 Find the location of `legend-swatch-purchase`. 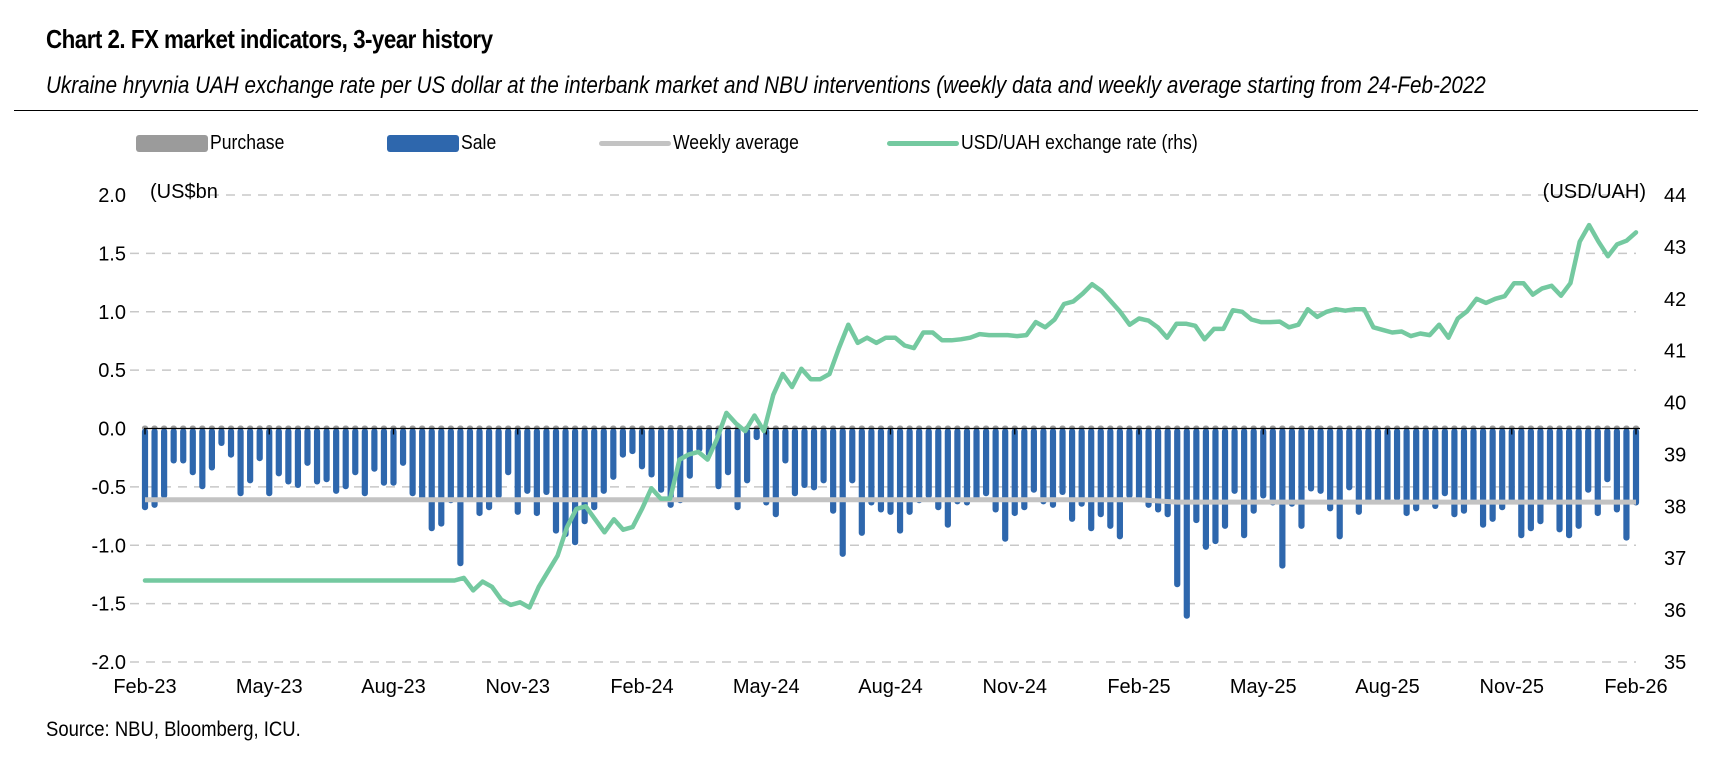

legend-swatch-purchase is located at coordinates (172, 143).